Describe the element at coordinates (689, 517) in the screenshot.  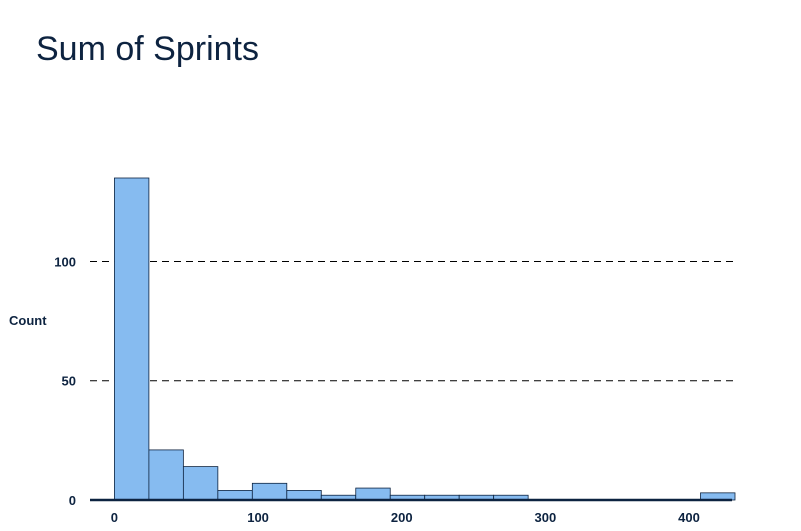
I see `x-tick-label: 400` at that location.